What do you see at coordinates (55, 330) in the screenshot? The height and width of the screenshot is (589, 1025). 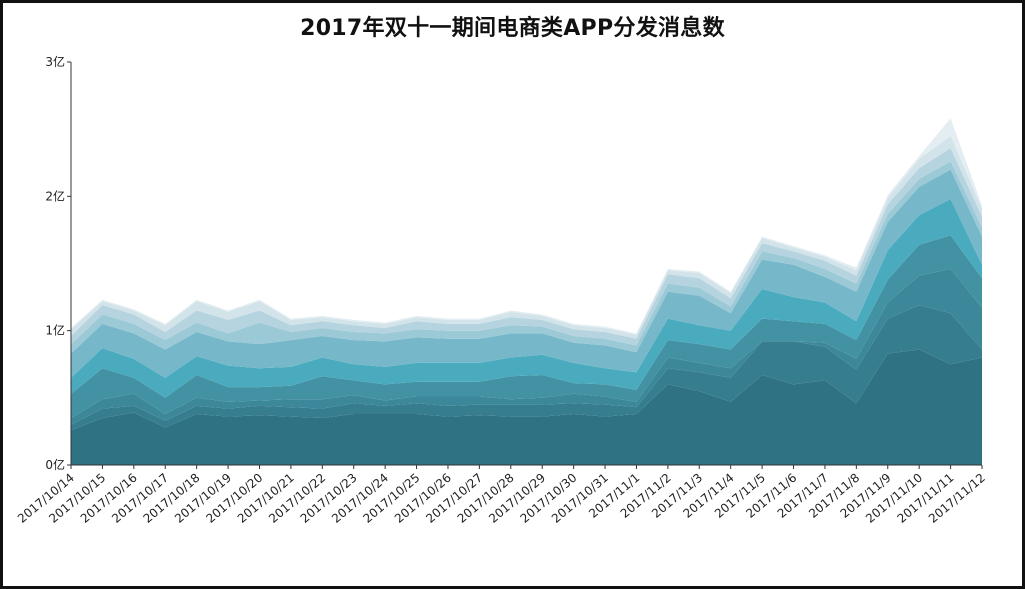 I see `y-tick-label: 1亿` at bounding box center [55, 330].